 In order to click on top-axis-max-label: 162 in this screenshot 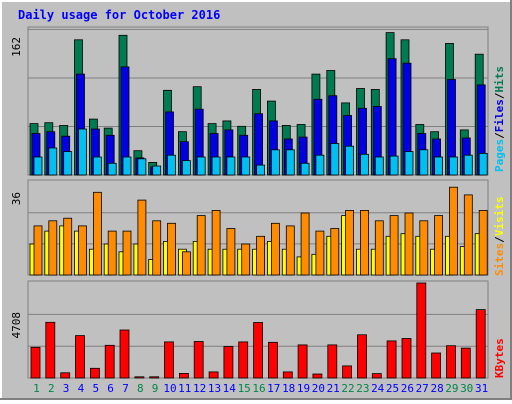, I will do `click(16, 47)`.